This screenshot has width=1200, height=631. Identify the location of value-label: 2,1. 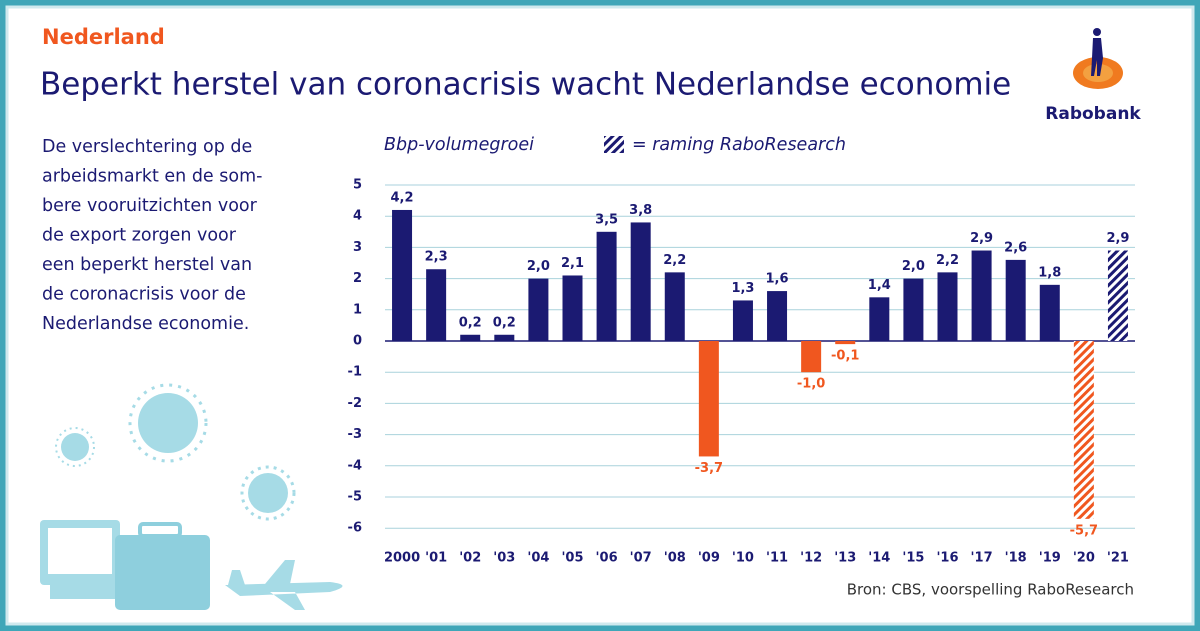
(572, 263).